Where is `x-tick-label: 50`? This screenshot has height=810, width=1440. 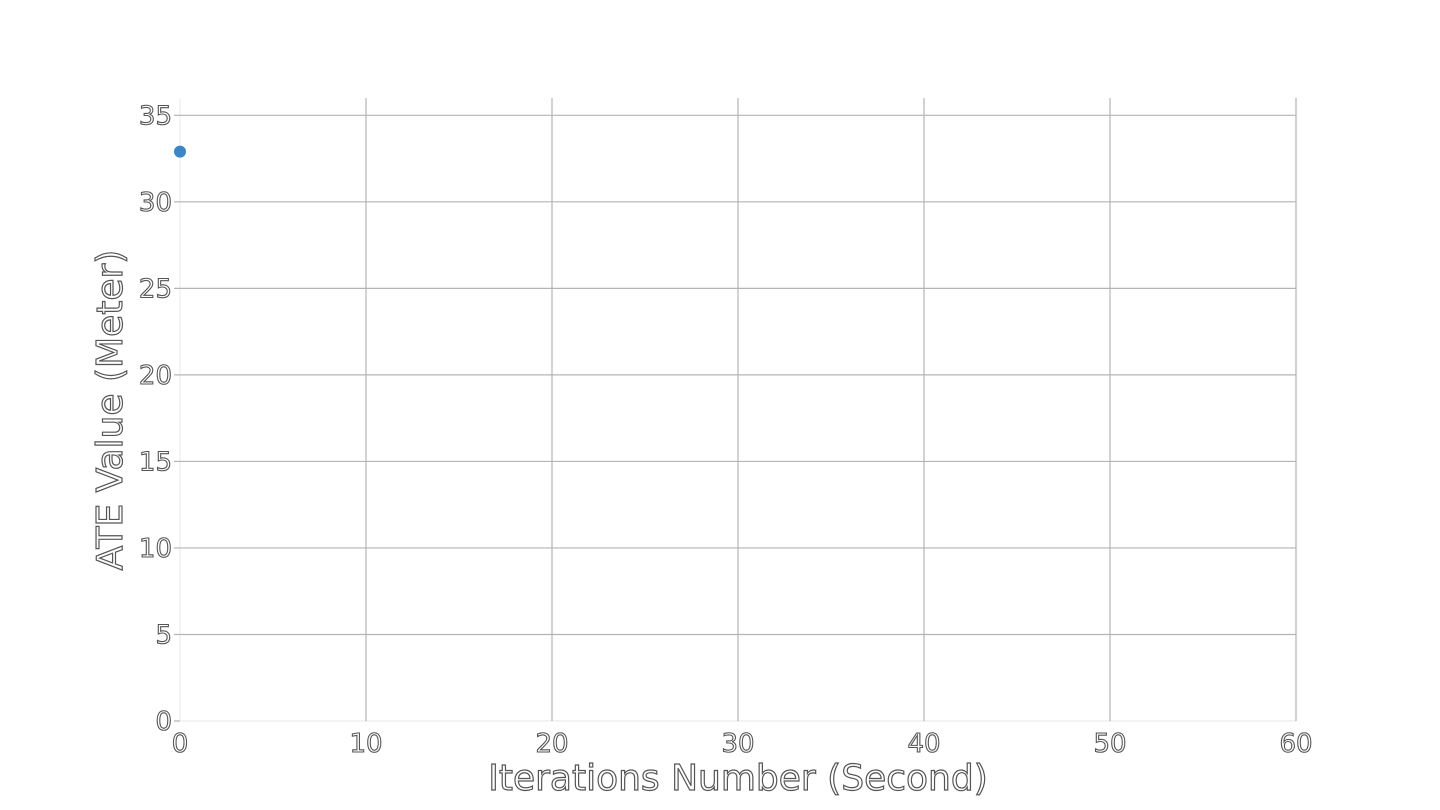
x-tick-label: 50 is located at coordinates (1109, 744).